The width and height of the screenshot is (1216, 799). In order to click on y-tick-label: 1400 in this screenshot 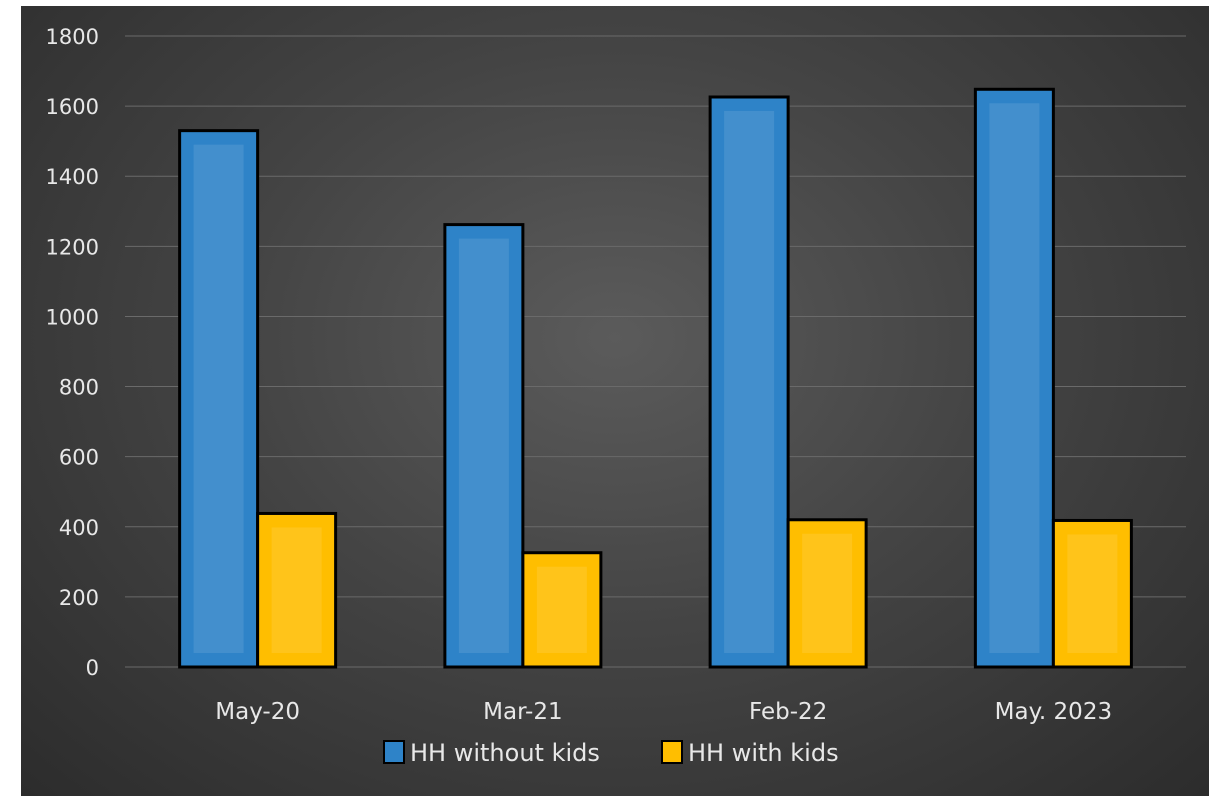, I will do `click(72, 177)`.